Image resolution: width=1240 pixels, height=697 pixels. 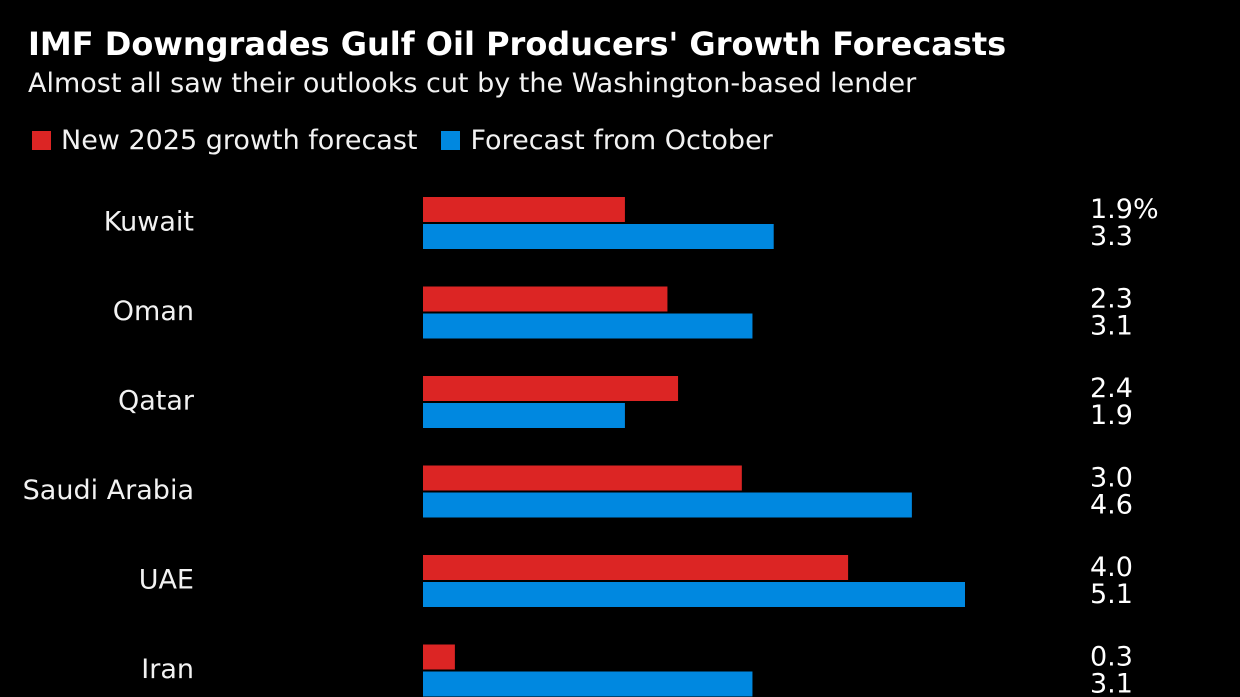 What do you see at coordinates (1111, 236) in the screenshot?
I see `value-label-kuwait-october-forecast: 3.3` at bounding box center [1111, 236].